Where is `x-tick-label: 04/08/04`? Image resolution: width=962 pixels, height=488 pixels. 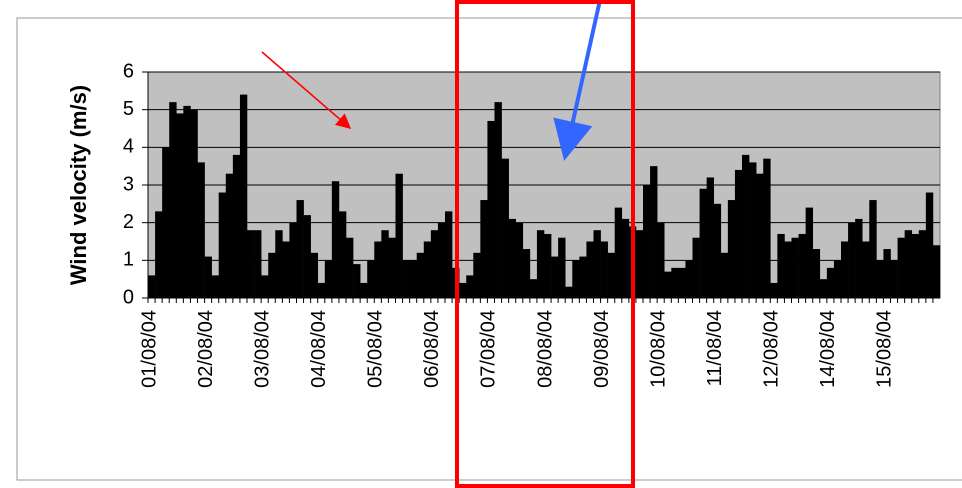
x-tick-label: 04/08/04 is located at coordinates (319, 349).